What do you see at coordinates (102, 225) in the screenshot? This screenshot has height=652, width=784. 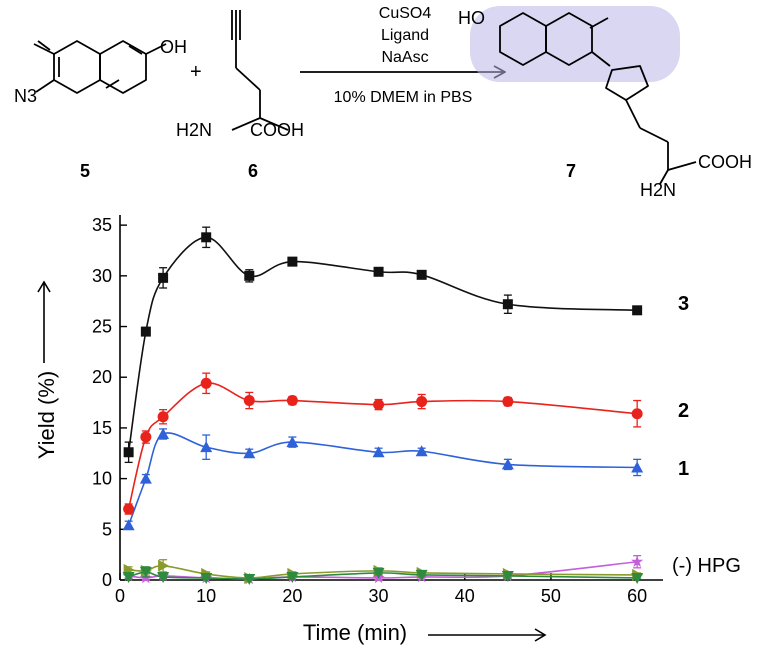 I see `y-tick-label: 35` at bounding box center [102, 225].